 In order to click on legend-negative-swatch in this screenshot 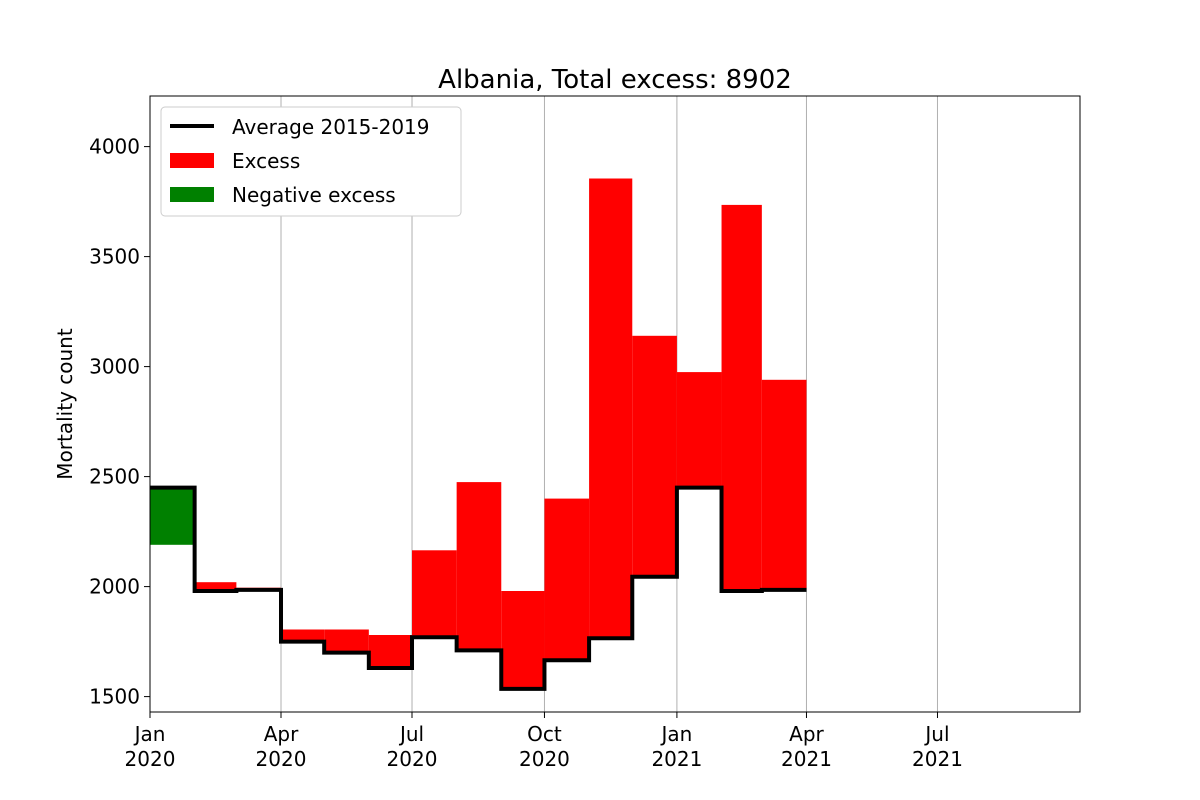, I will do `click(192, 194)`.